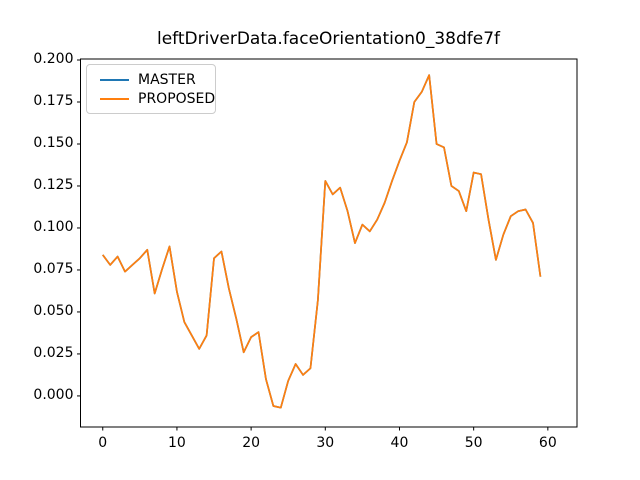 This screenshot has width=640, height=480. What do you see at coordinates (114, 98) in the screenshot?
I see `proposed-line-swatch` at bounding box center [114, 98].